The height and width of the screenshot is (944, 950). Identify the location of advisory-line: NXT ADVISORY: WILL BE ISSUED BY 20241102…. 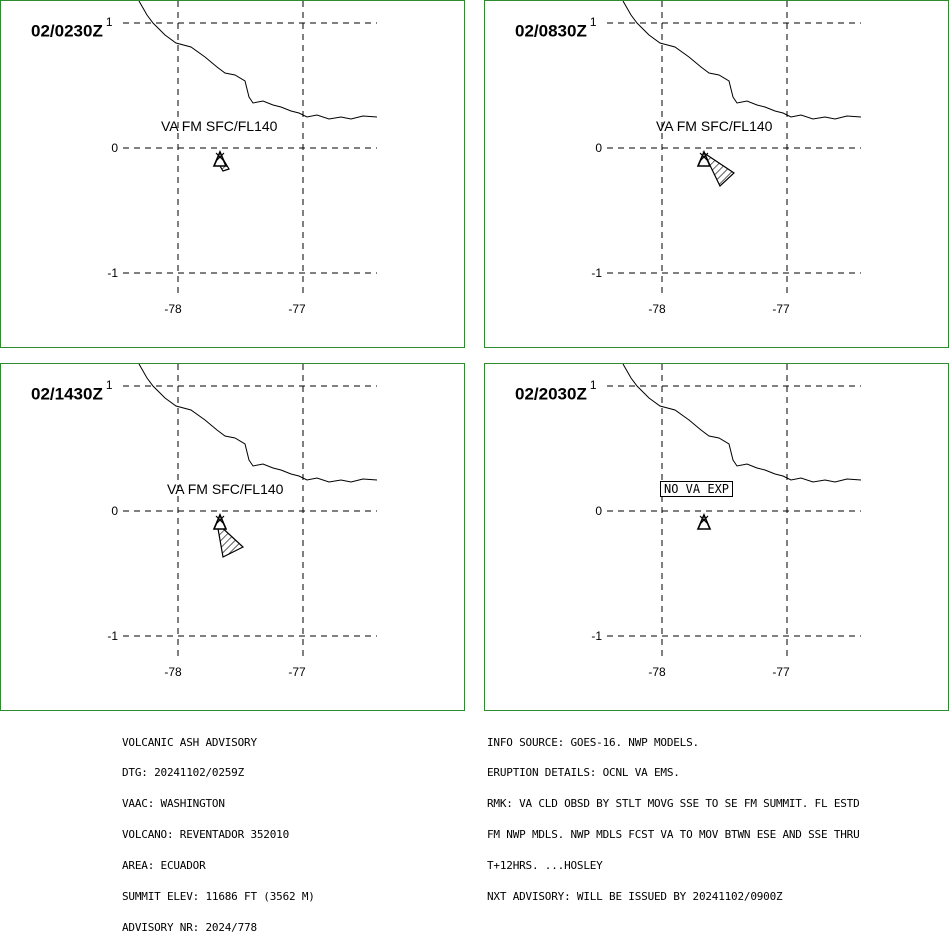
(635, 897).